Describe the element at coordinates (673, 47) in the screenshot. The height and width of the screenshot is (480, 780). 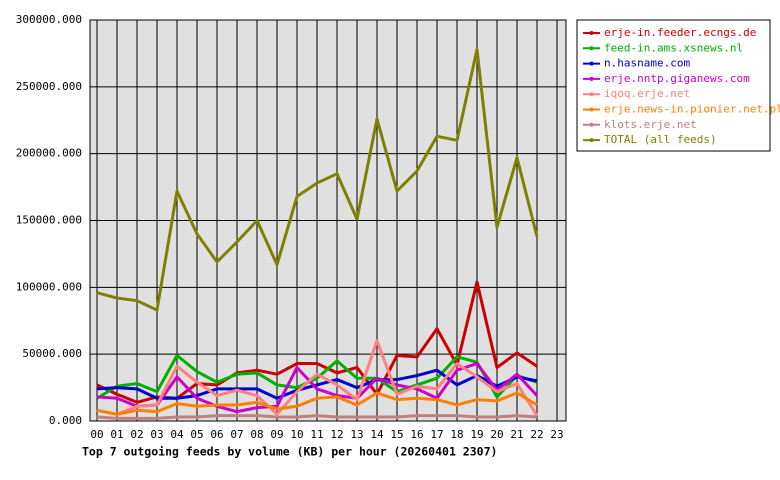
I see `legend-label: feed-in.ams.xsnews.nl` at that location.